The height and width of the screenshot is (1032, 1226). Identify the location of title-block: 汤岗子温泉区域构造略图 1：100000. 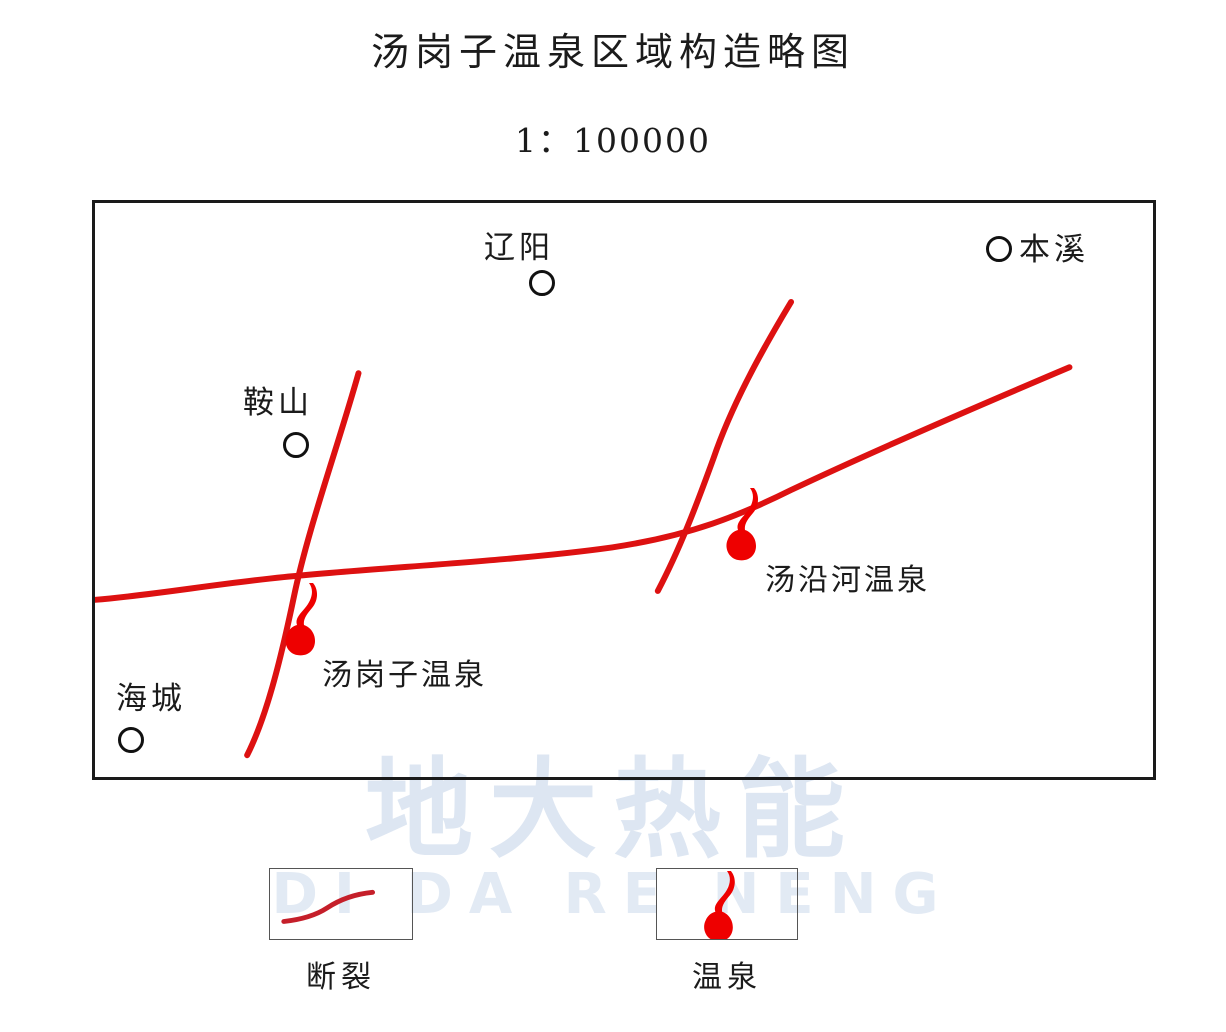
(613, 96).